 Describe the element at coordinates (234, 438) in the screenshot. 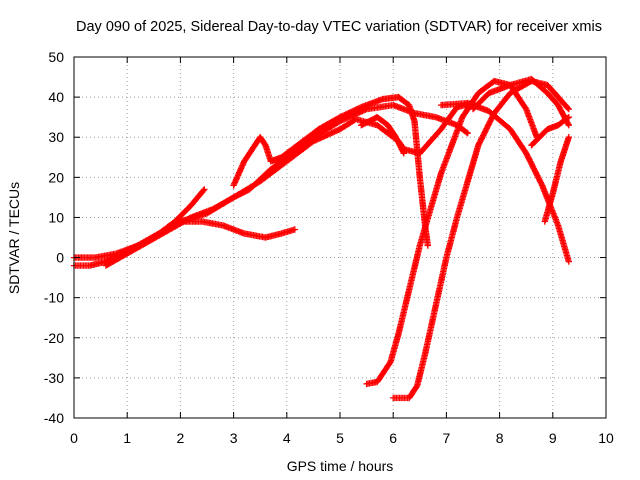

I see `x-tick-label: 3` at that location.